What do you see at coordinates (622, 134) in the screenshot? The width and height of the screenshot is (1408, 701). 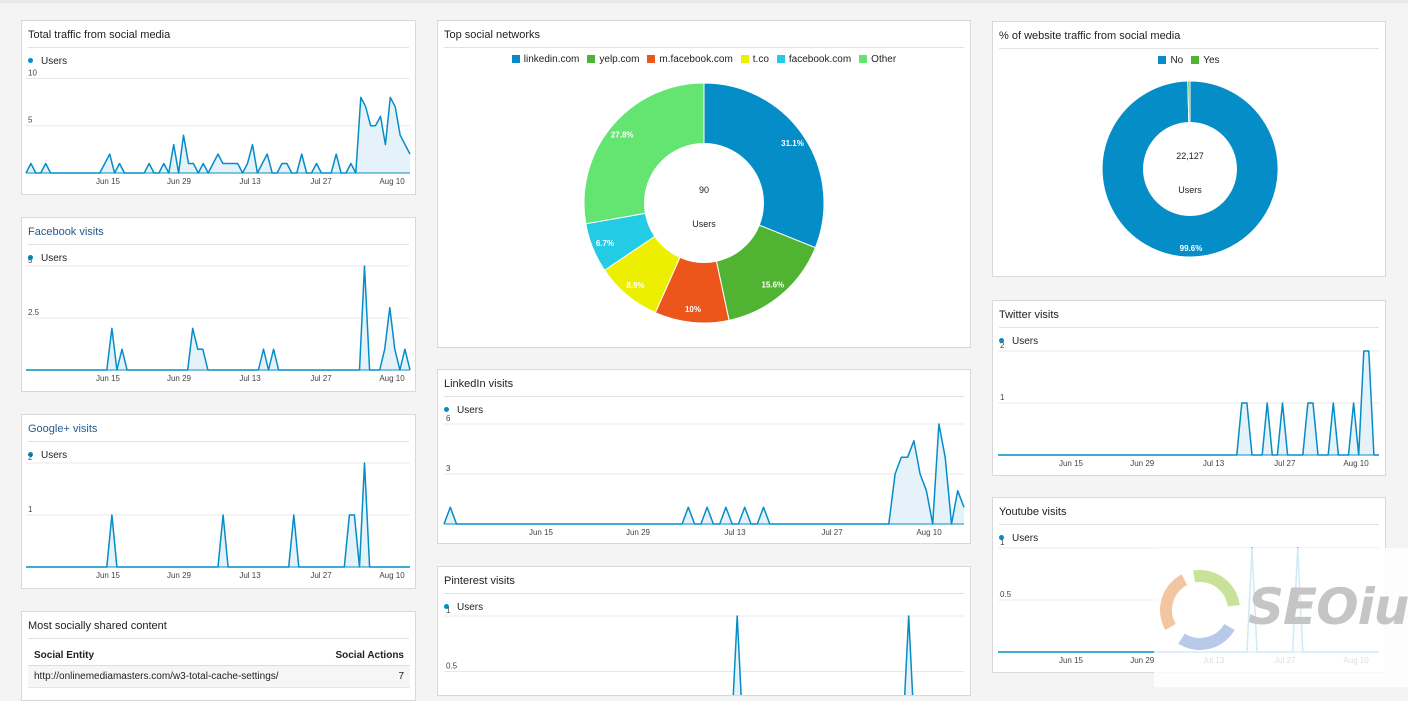 I see `slice-label: 27.8%` at bounding box center [622, 134].